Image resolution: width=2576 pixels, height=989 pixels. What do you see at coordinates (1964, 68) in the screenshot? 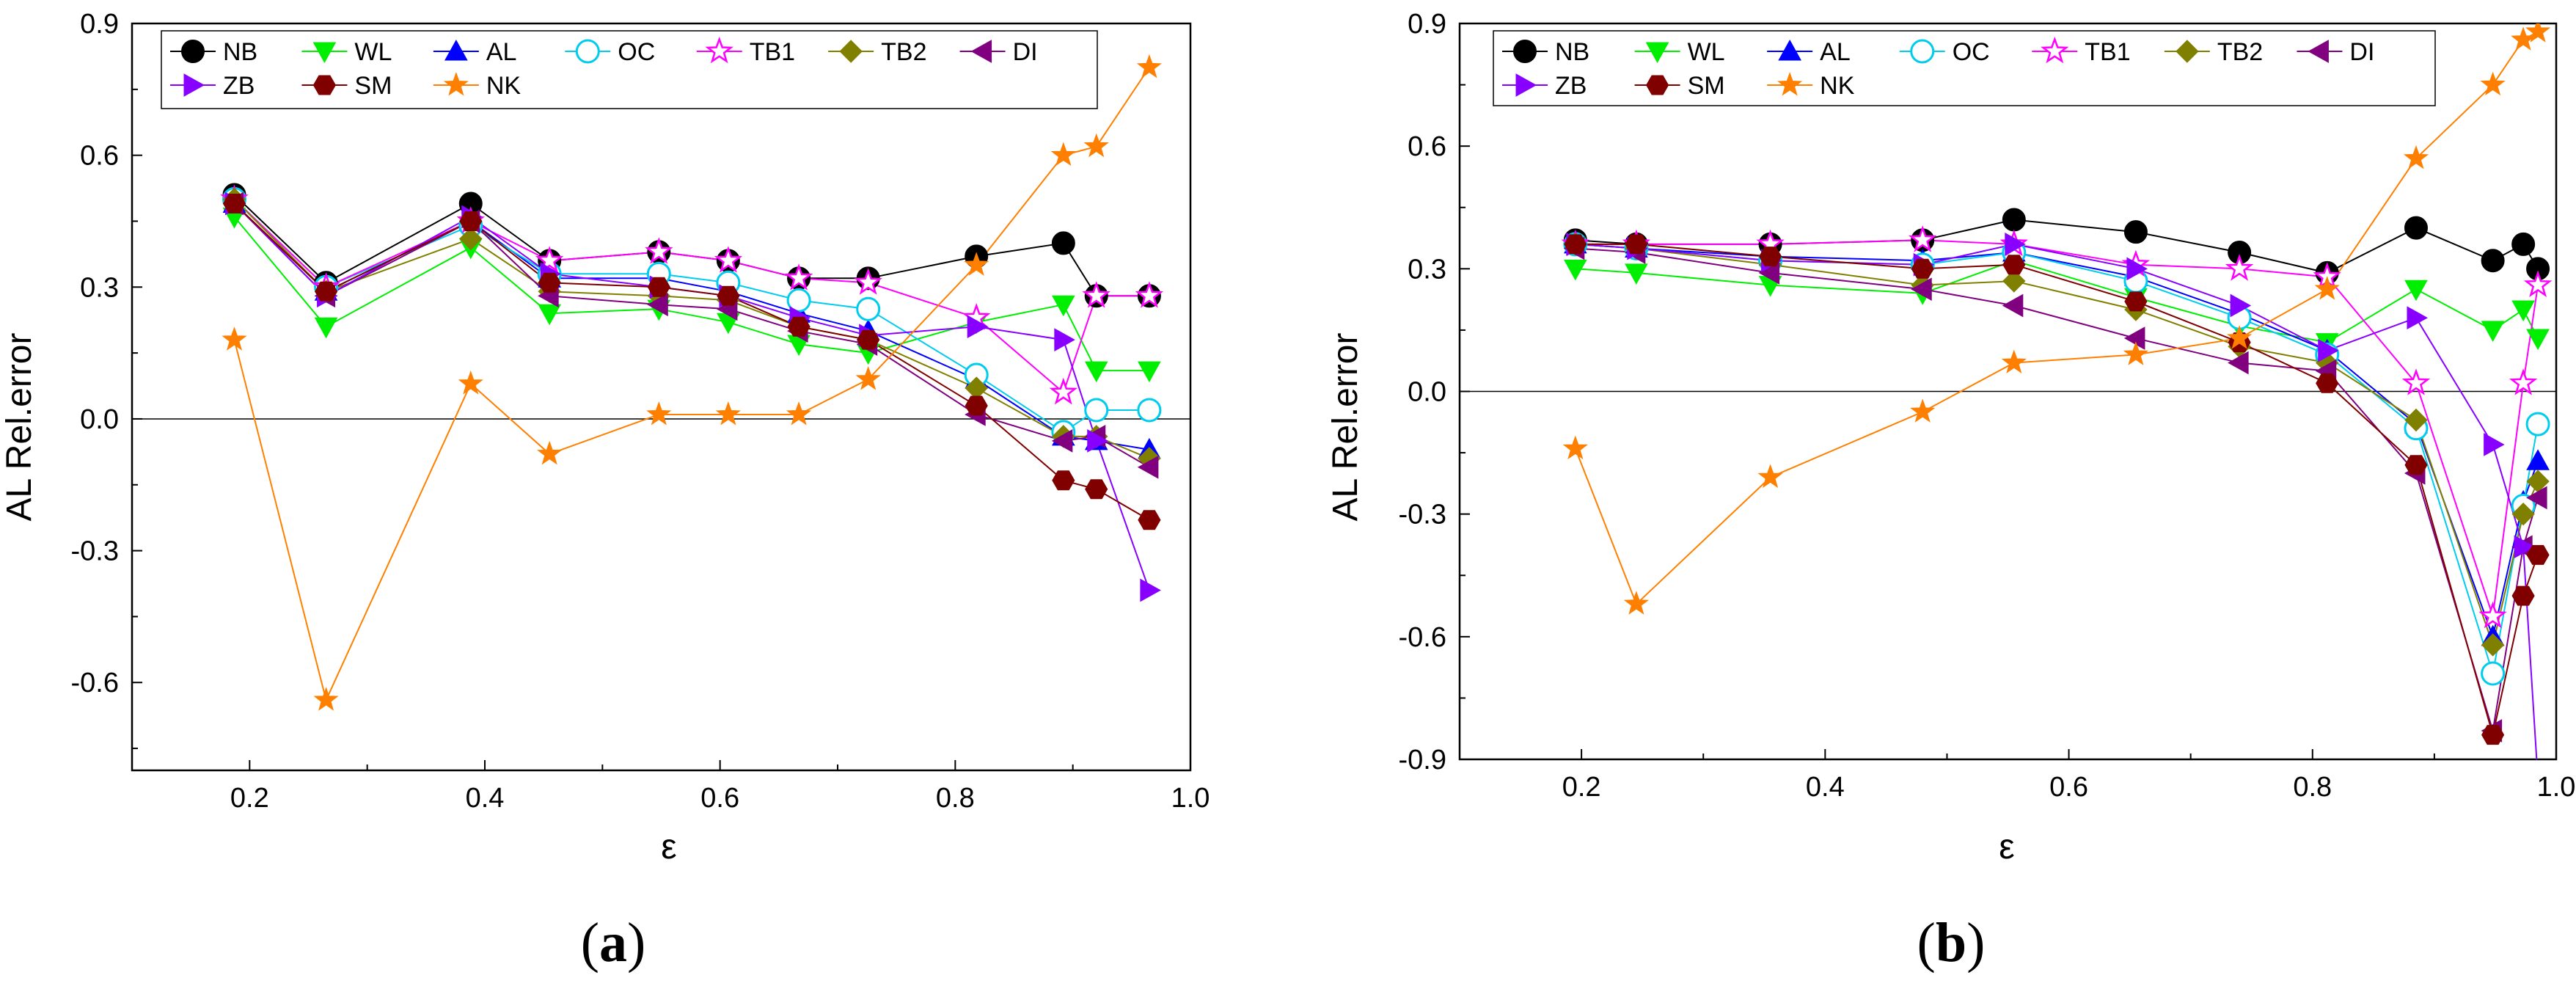
I see `legend: NB WL AL OC TB1 TB2 DI ZB SM NK` at bounding box center [1964, 68].